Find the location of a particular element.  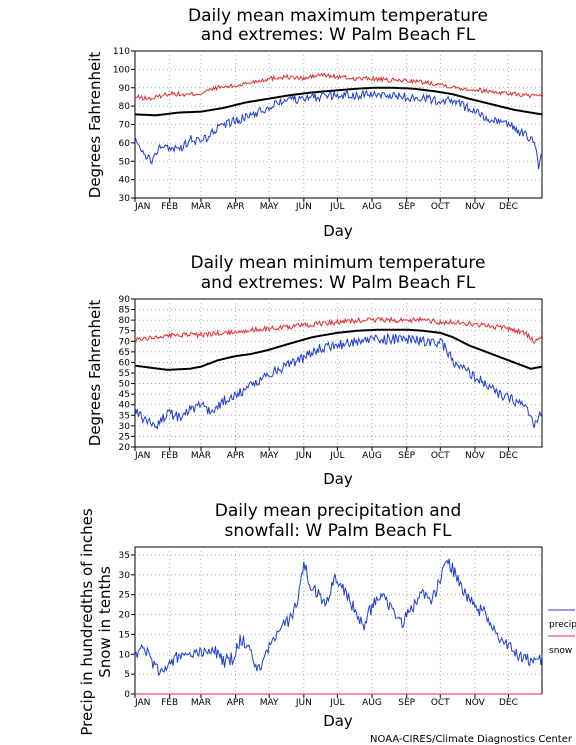

chart1-title-line2: and extremes: W Palm Beach FL is located at coordinates (338, 35).